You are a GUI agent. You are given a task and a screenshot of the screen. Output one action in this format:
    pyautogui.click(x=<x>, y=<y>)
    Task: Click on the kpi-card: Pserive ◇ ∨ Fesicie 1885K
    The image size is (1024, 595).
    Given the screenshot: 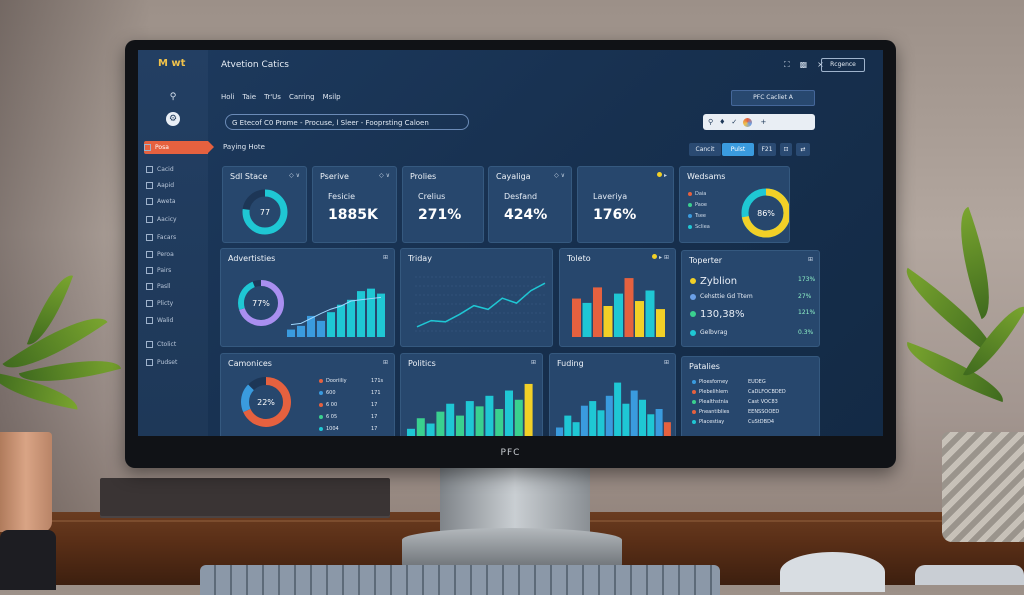 What is the action you would take?
    pyautogui.click(x=354, y=204)
    